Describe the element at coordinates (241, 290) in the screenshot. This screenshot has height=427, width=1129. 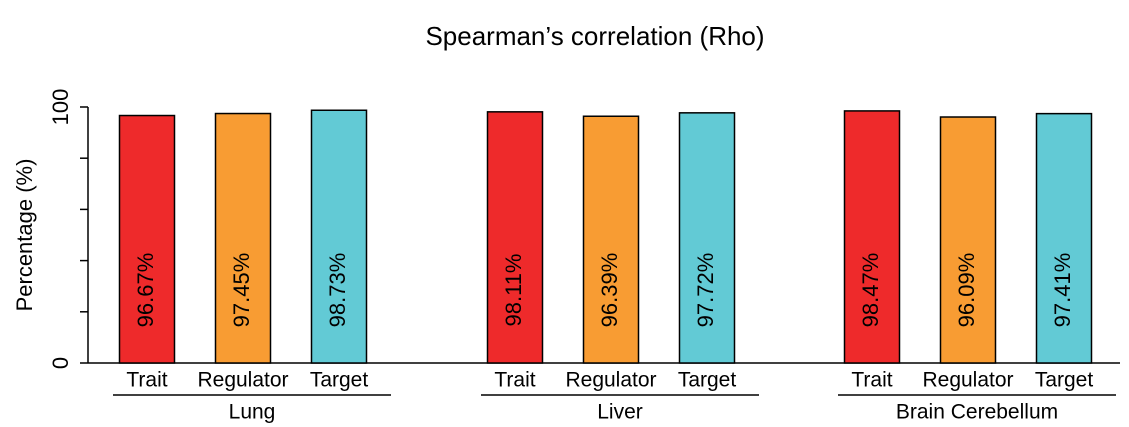
I see `data-label: 97.45%` at that location.